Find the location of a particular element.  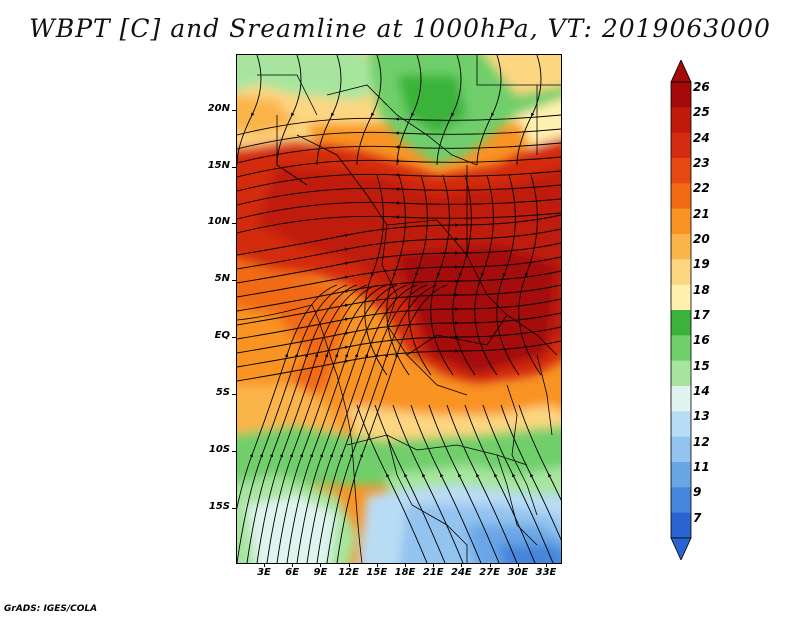

lon-label-5: 18E is located at coordinates (405, 572).